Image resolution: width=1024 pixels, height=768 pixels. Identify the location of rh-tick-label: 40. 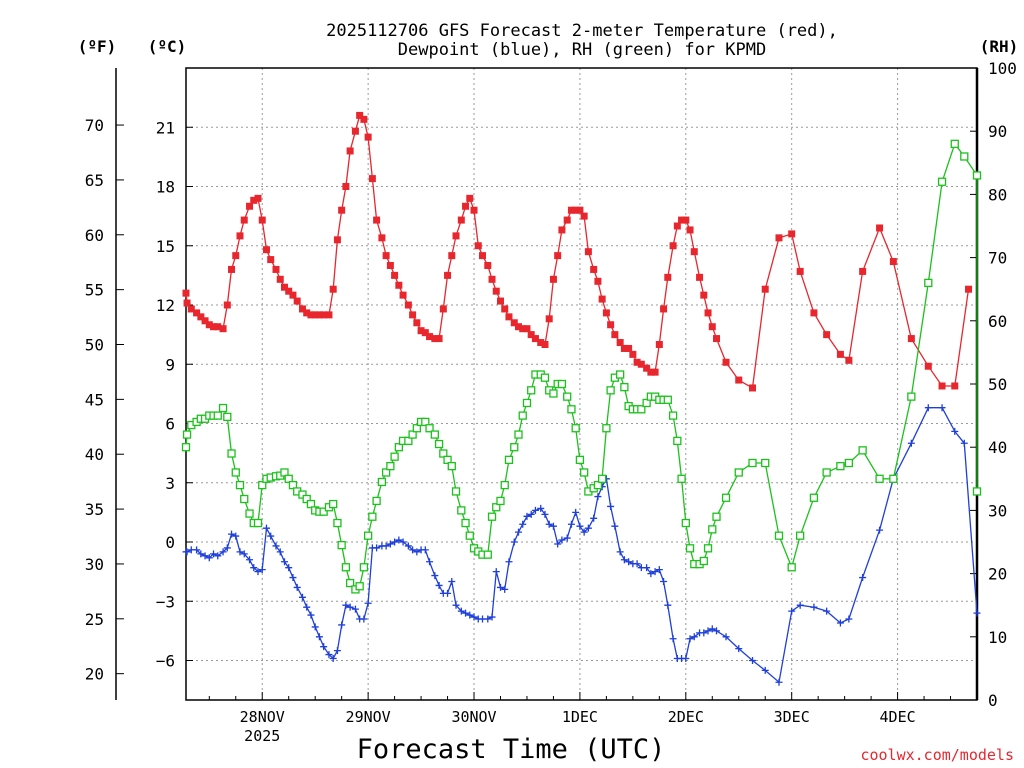
(997, 447).